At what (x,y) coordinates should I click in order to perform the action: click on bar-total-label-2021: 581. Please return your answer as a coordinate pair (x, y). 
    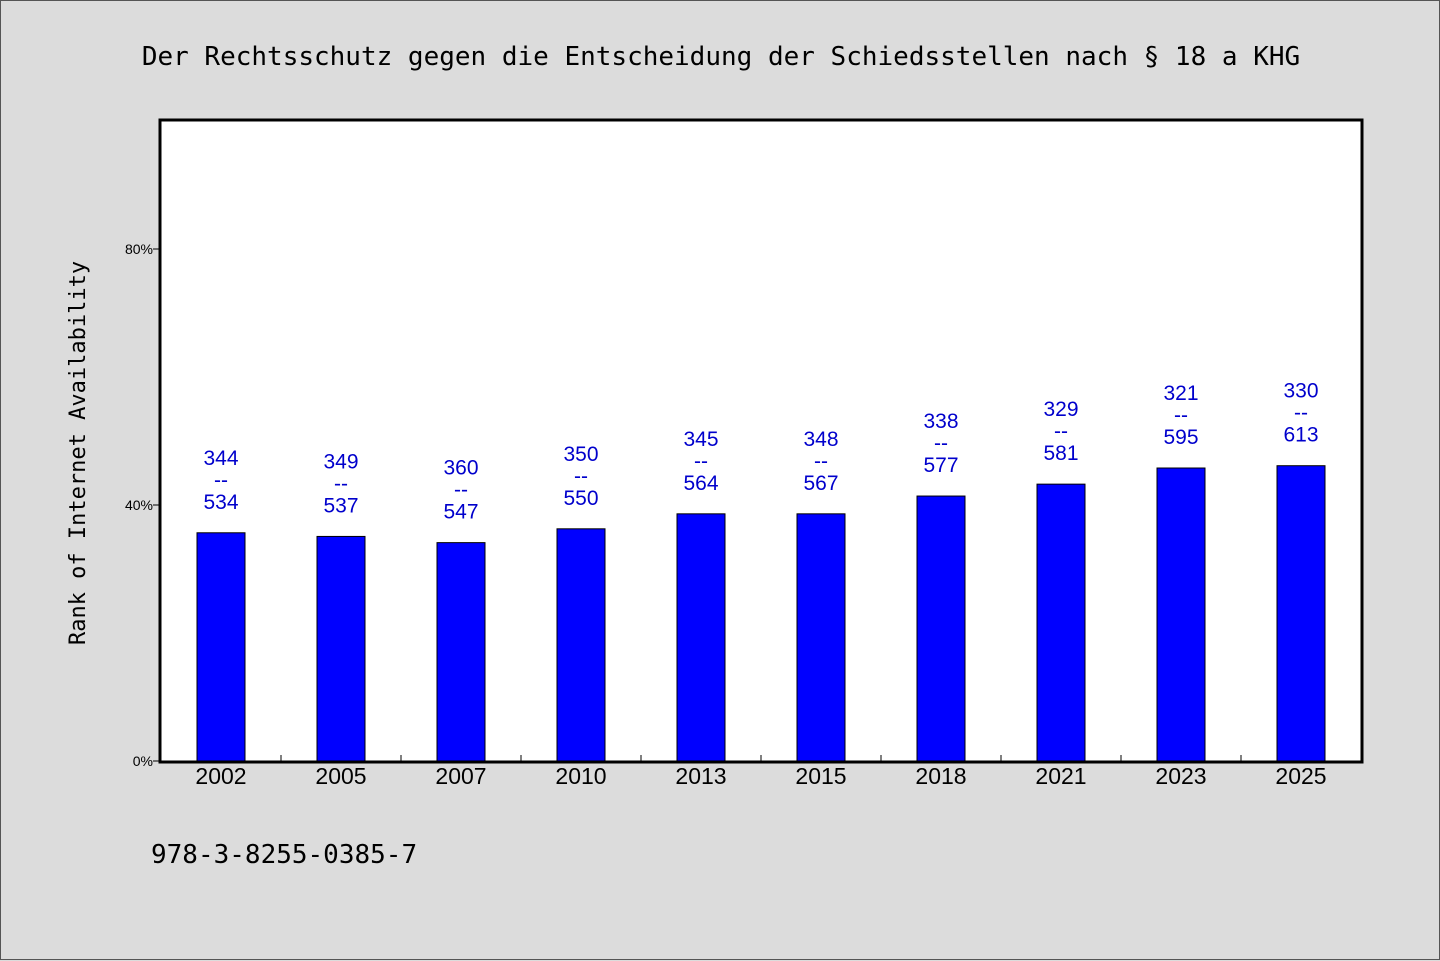
    Looking at the image, I should click on (1060, 453).